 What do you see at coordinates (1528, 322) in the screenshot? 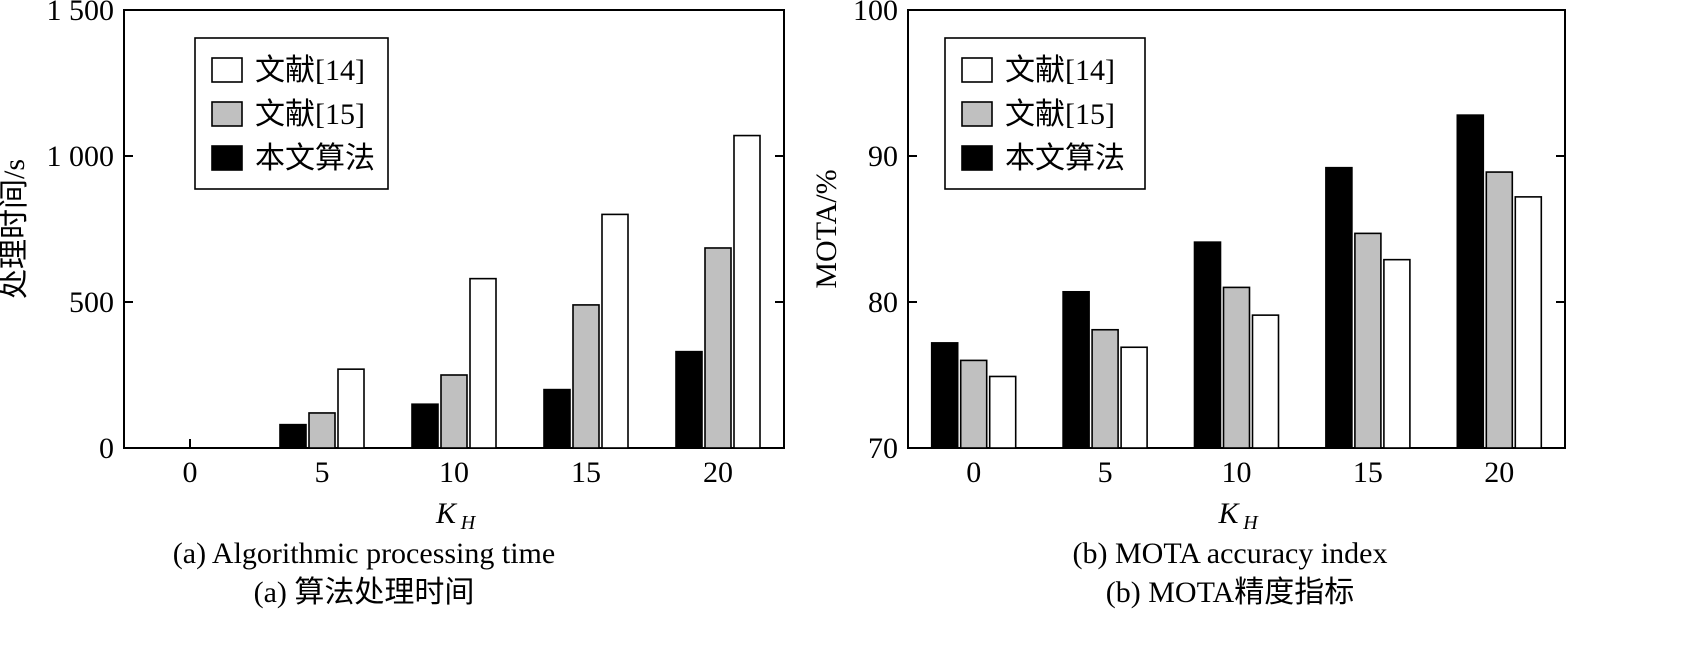
I see `bar-b-s2-c4` at bounding box center [1528, 322].